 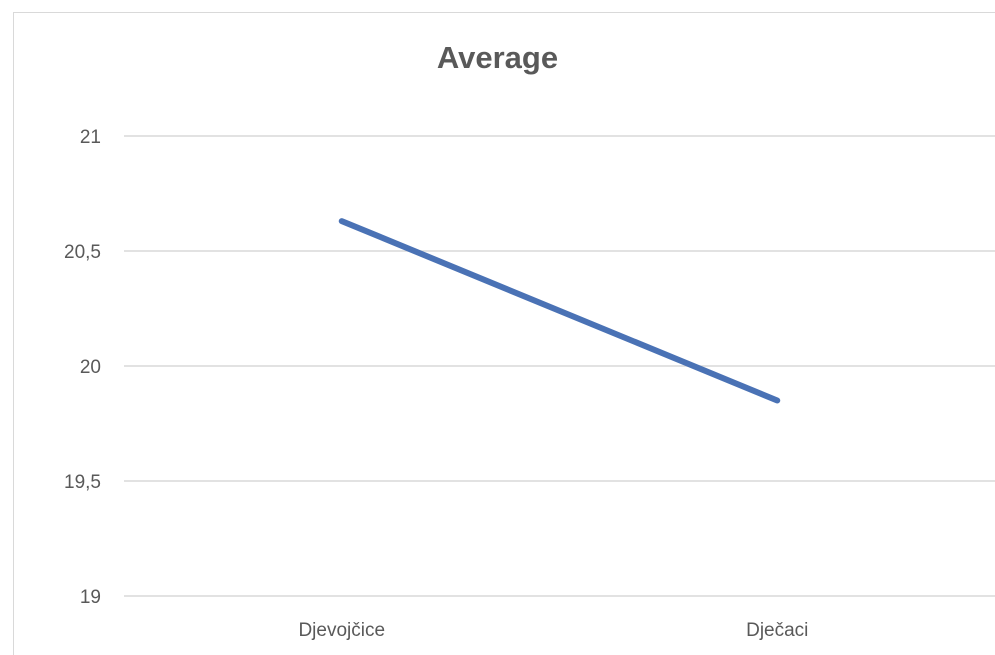 What do you see at coordinates (497, 57) in the screenshot?
I see `chart-title: Average` at bounding box center [497, 57].